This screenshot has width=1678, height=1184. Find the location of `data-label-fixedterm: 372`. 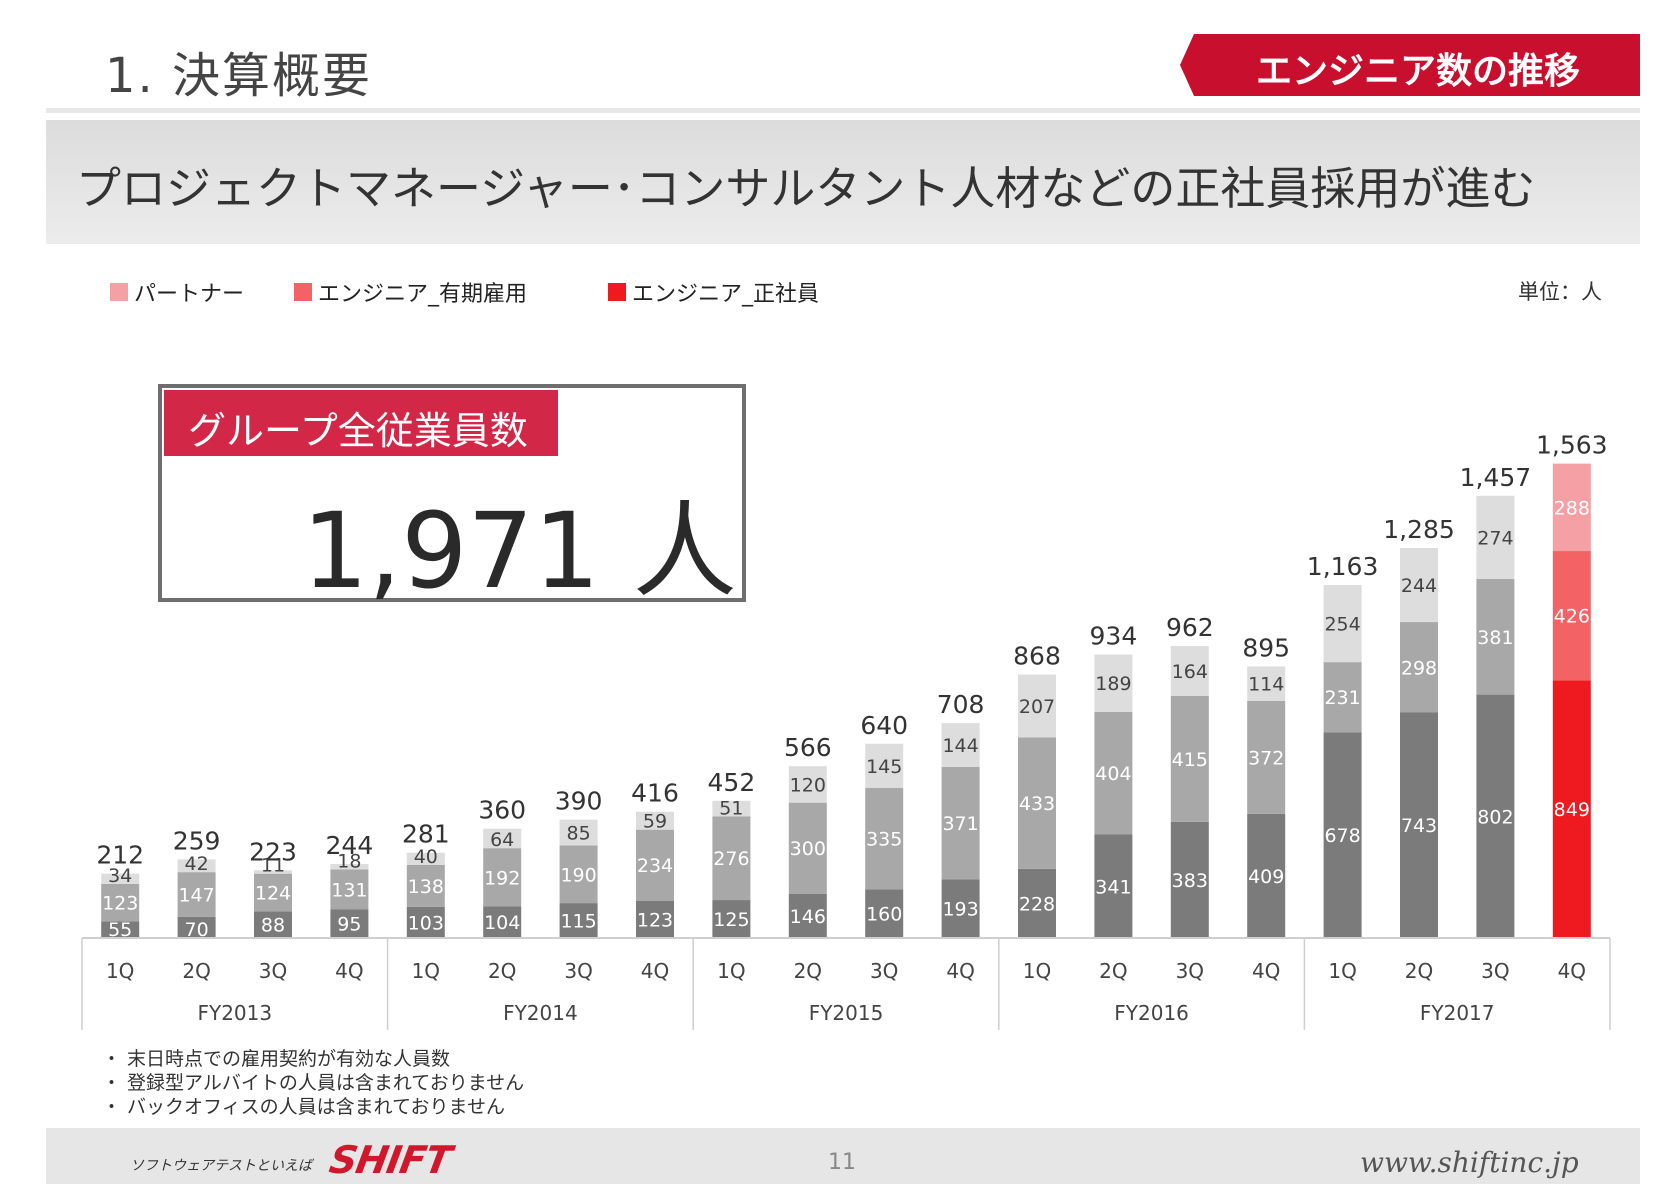

data-label-fixedterm: 372 is located at coordinates (1266, 758).